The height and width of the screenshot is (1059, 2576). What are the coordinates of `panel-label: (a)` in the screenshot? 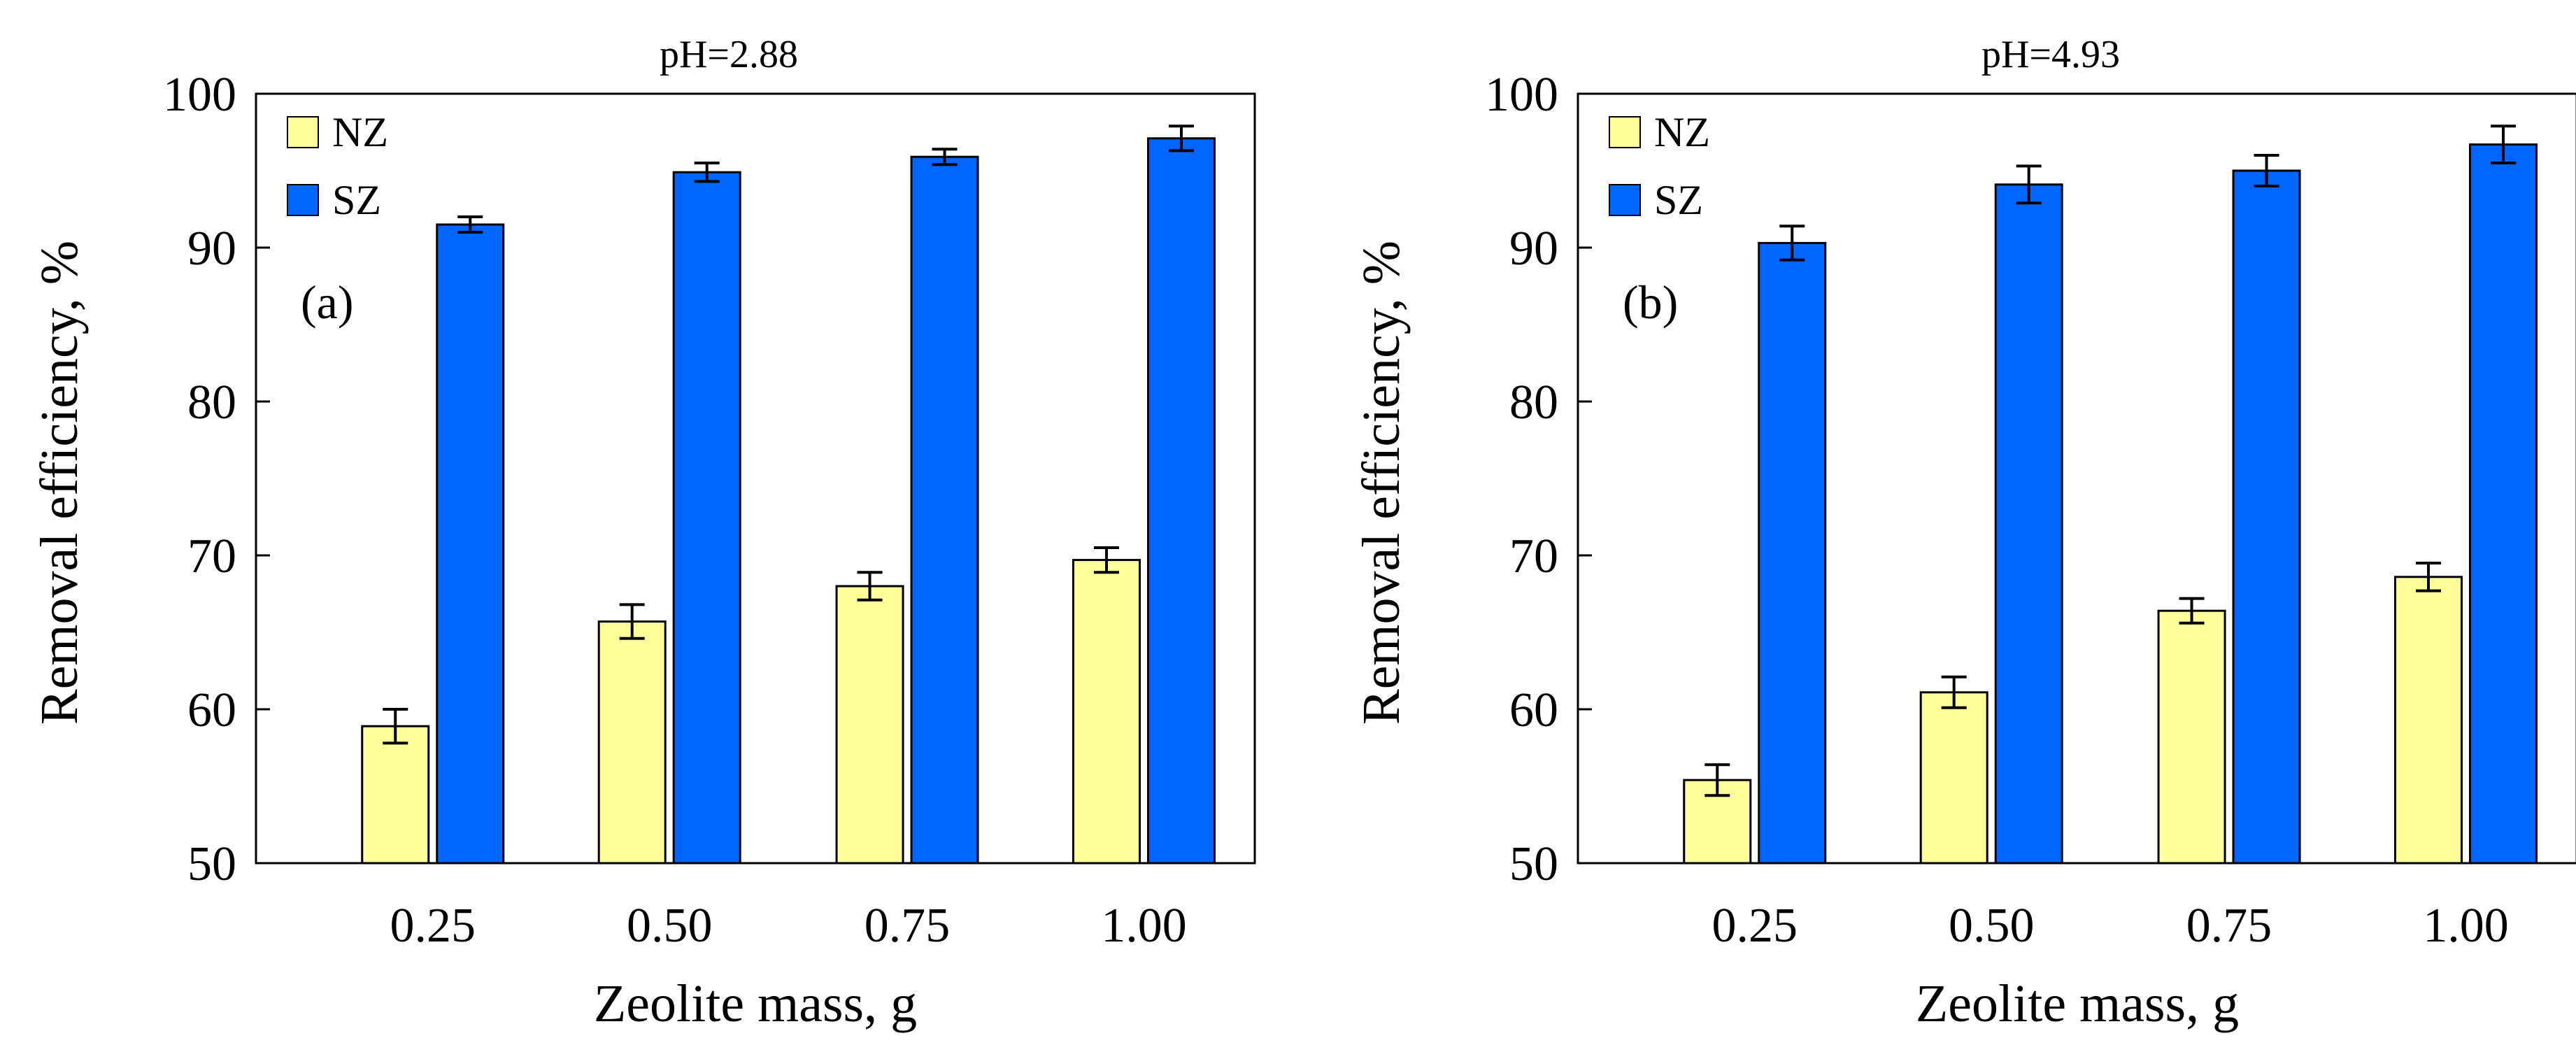 It's located at (327, 302).